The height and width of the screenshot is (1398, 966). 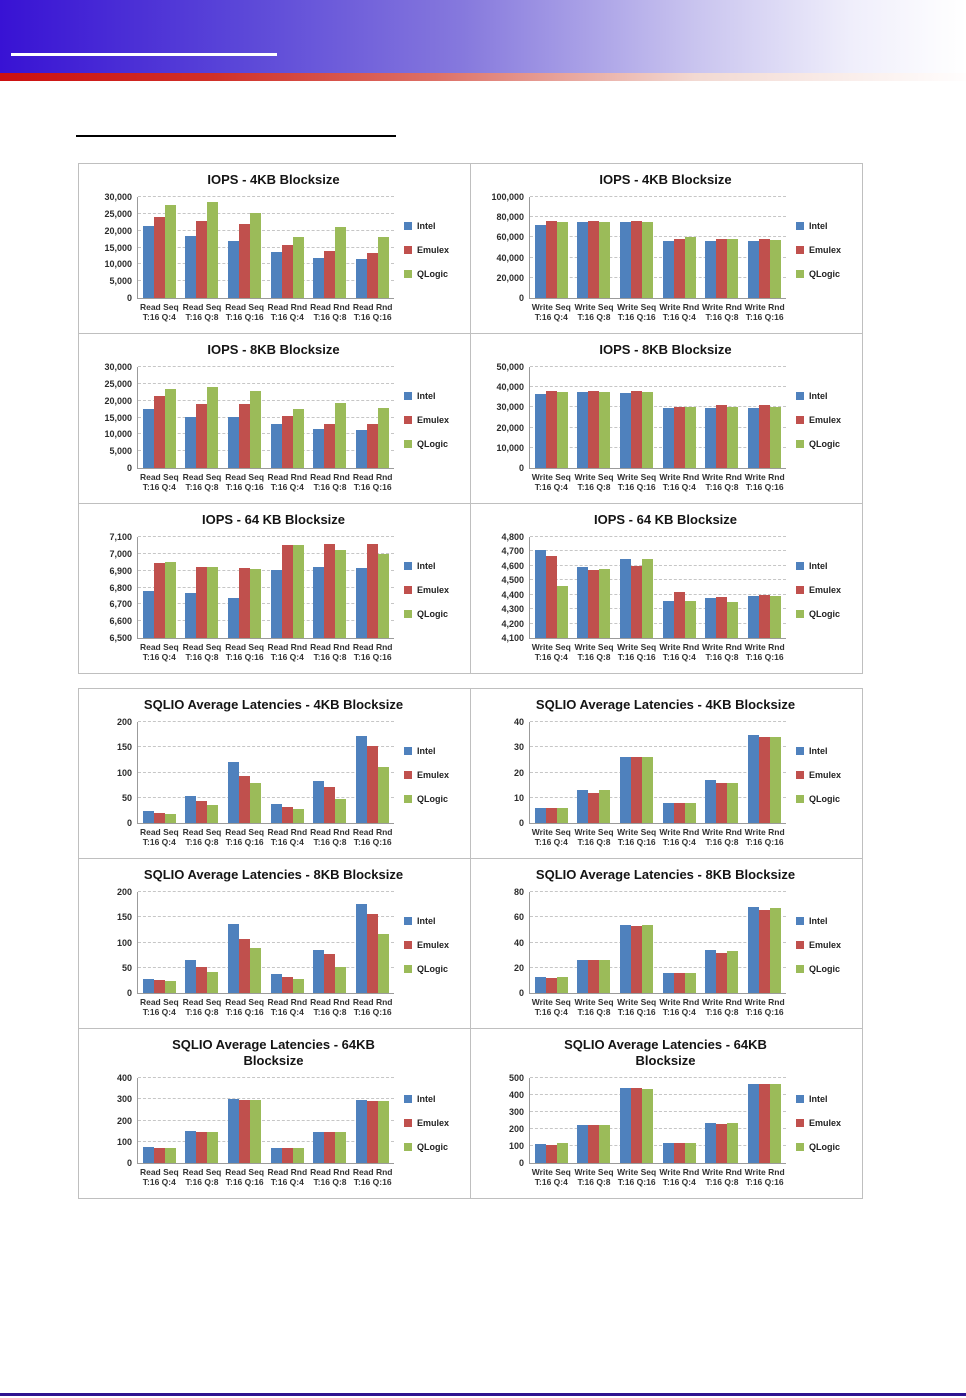 I want to click on y-axis-tick-label: 40, so click(x=518, y=722).